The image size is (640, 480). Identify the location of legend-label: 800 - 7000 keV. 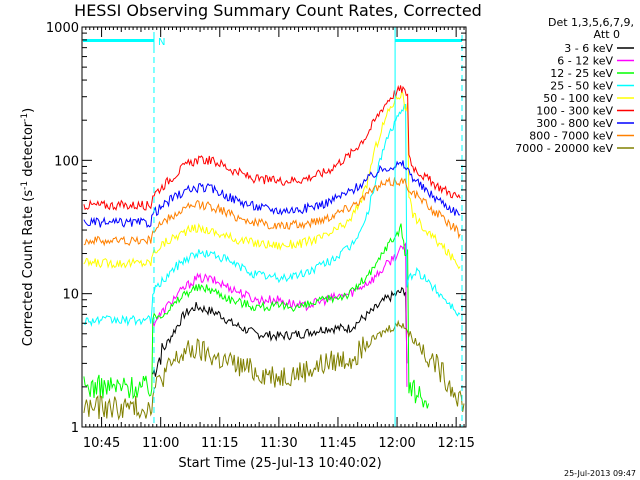
(571, 136).